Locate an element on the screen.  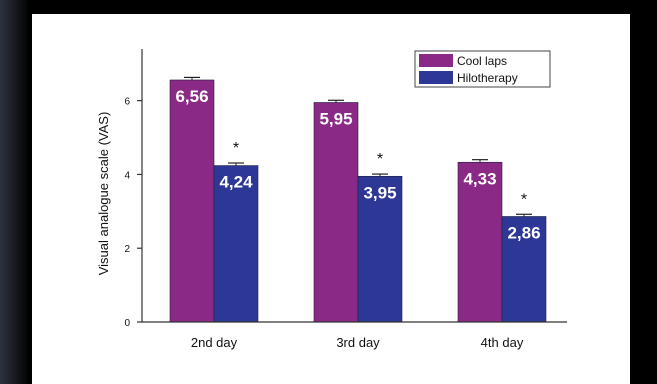
y-ticks: 0 2 4 6 is located at coordinates (133, 213).